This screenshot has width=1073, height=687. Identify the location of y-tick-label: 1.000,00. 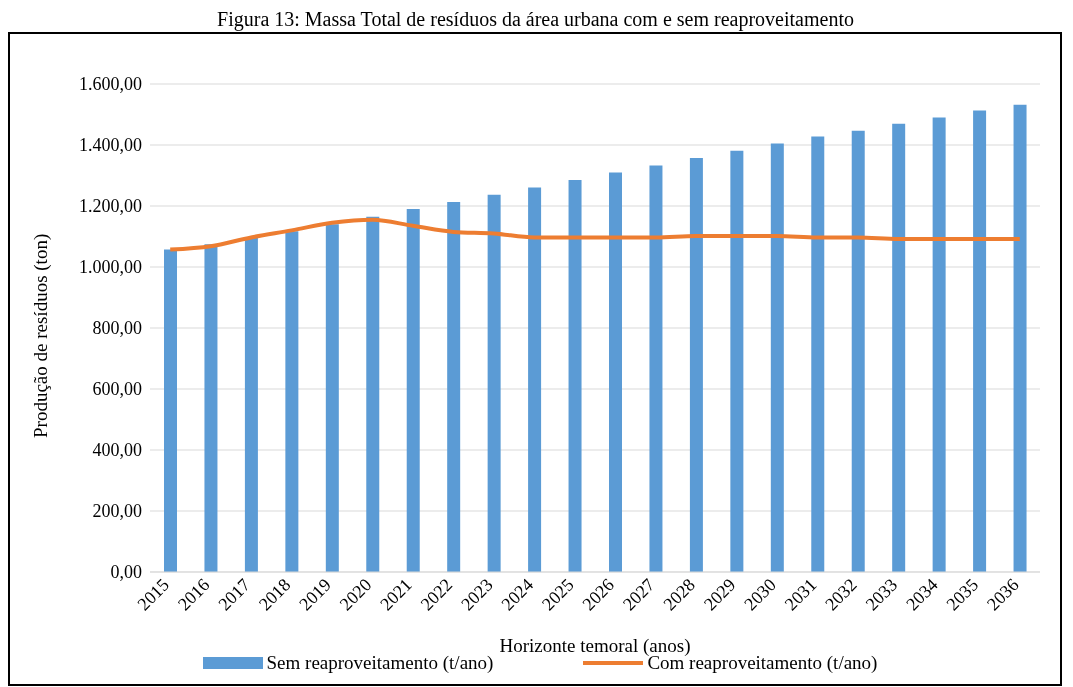
(110, 267).